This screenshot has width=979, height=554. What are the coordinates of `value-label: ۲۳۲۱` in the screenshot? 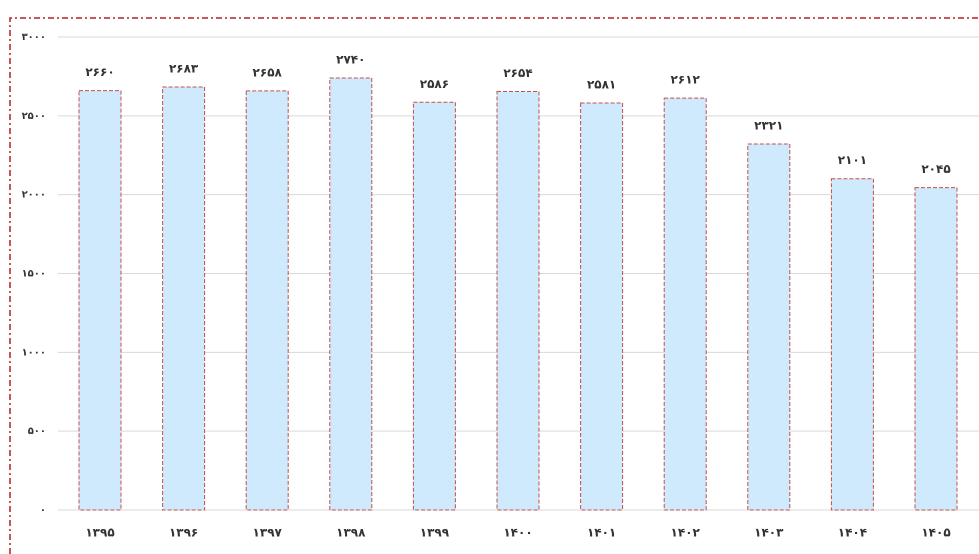 It's located at (768, 126).